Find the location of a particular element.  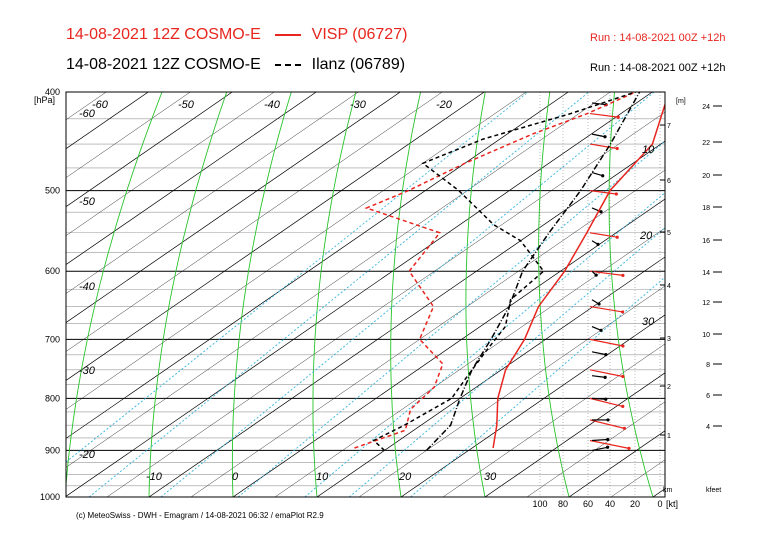

kt-axis-label: [kt] is located at coordinates (672, 504).